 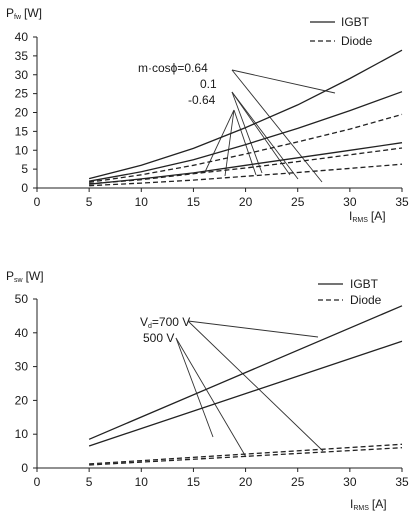 I want to click on y-tick-label: 15, so click(x=22, y=131).